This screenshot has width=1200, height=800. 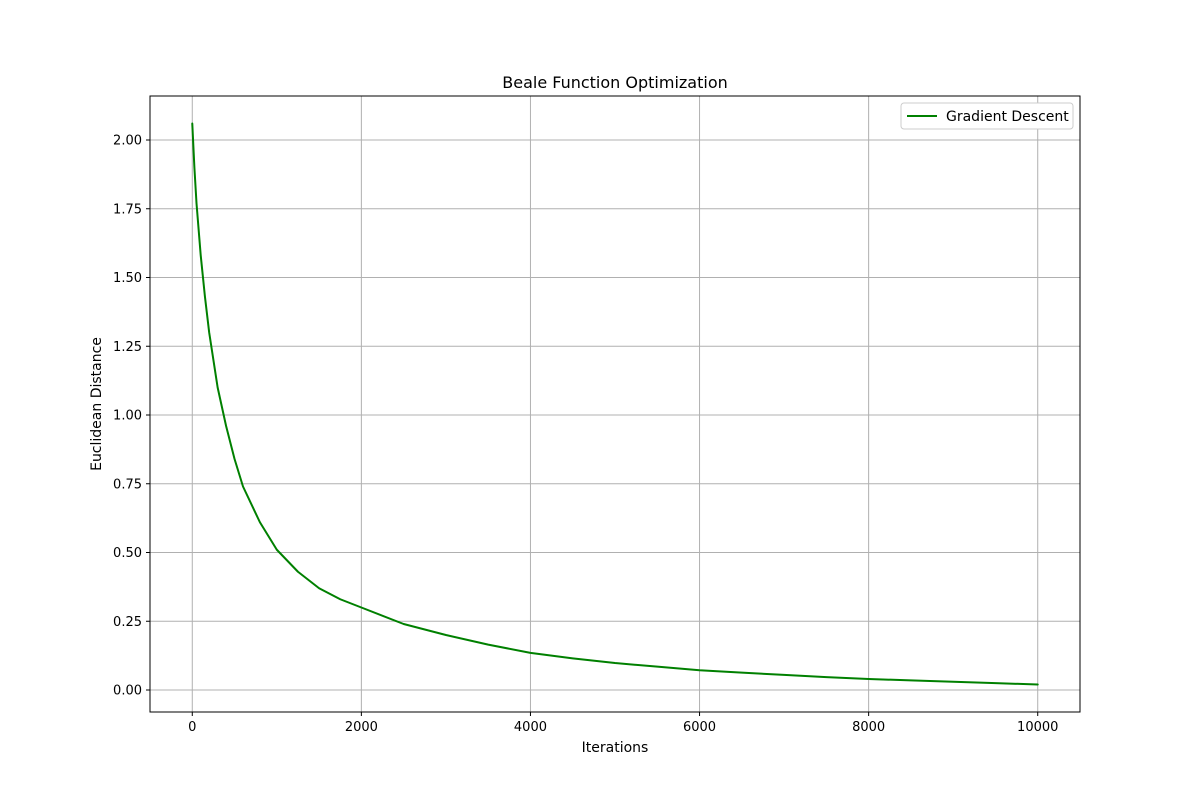 What do you see at coordinates (361, 727) in the screenshot?
I see `x-tick-label: 2000` at bounding box center [361, 727].